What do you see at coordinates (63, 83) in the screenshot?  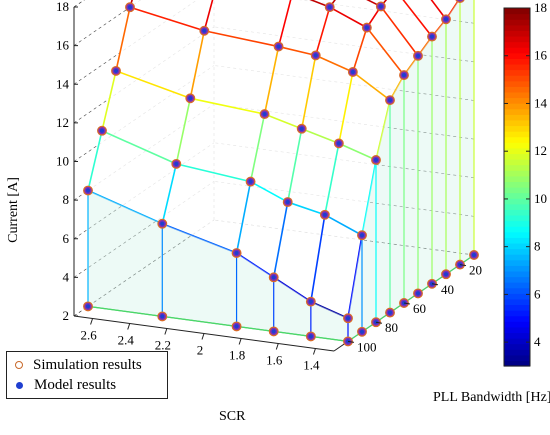 I see `z-tick-label: 14` at bounding box center [63, 83].